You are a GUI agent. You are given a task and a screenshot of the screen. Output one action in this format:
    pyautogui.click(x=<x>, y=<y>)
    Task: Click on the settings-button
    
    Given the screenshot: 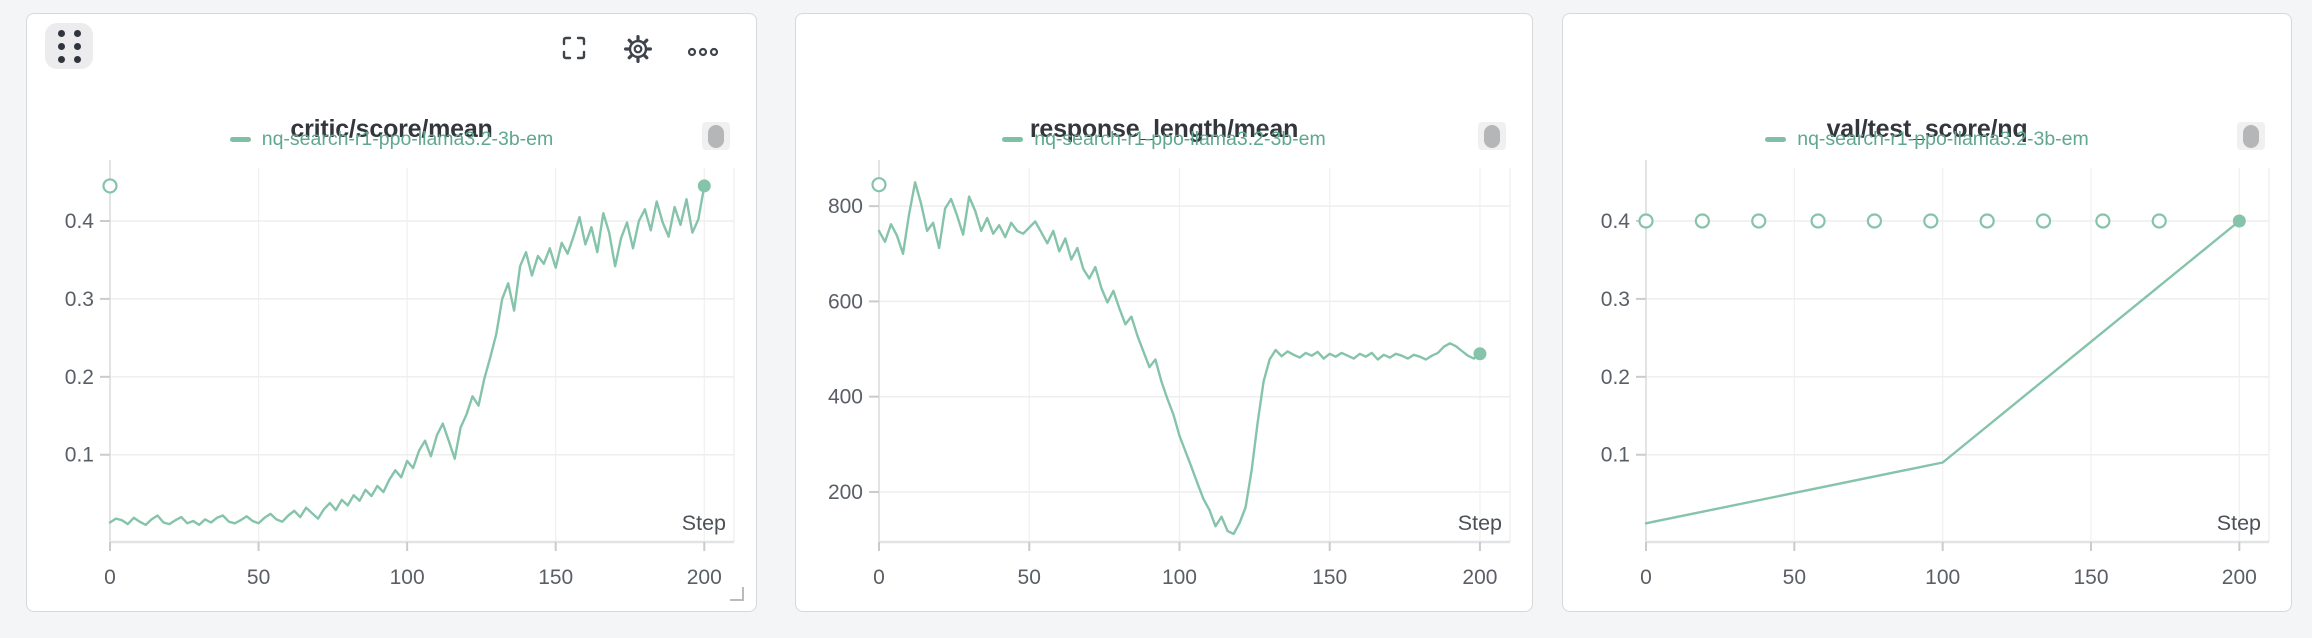 What is the action you would take?
    pyautogui.click(x=638, y=49)
    